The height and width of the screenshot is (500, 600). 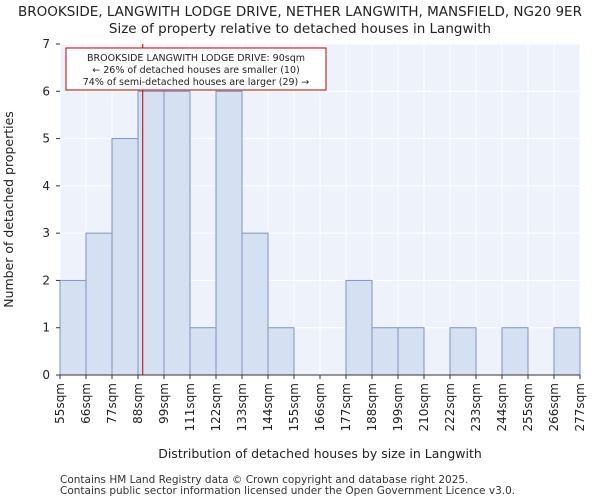 What do you see at coordinates (398, 407) in the screenshot?
I see `x-tick-label: 199sqm` at bounding box center [398, 407].